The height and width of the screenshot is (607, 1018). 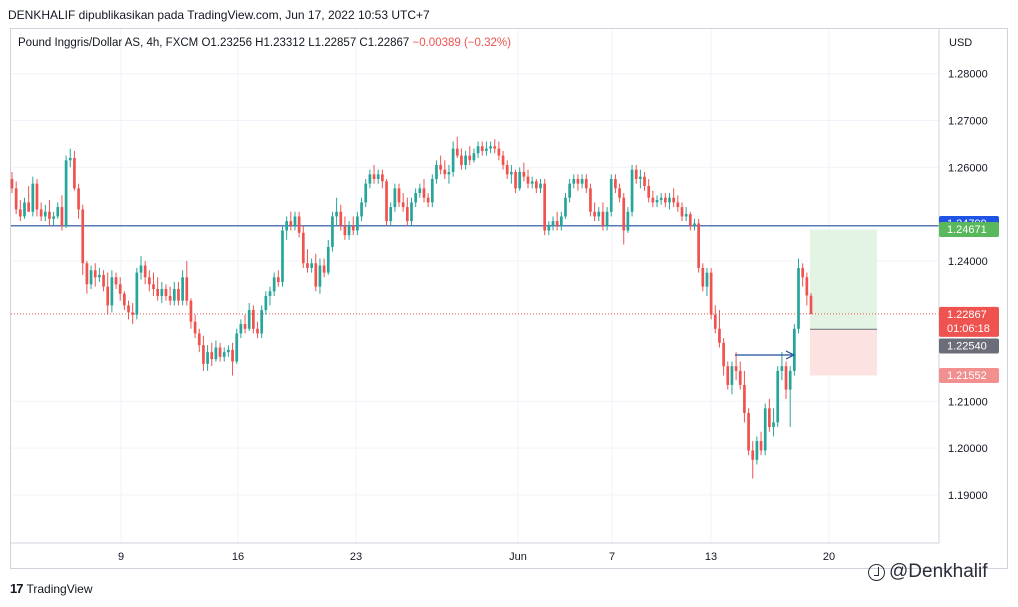 What do you see at coordinates (51, 588) in the screenshot?
I see `tradingview-logo: 17 TradingView` at bounding box center [51, 588].